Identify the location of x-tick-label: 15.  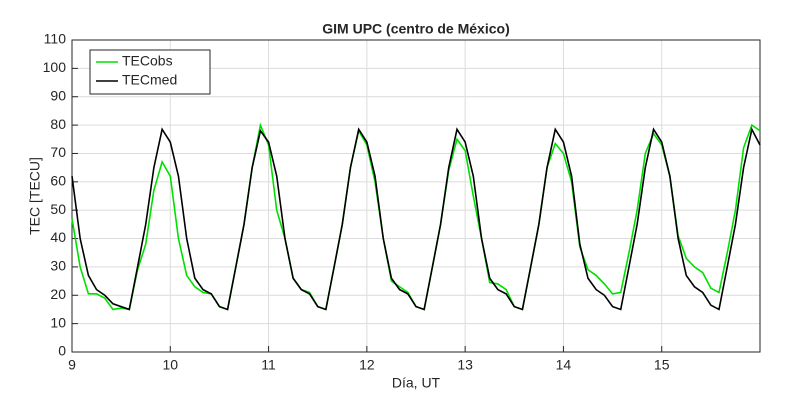
(662, 365).